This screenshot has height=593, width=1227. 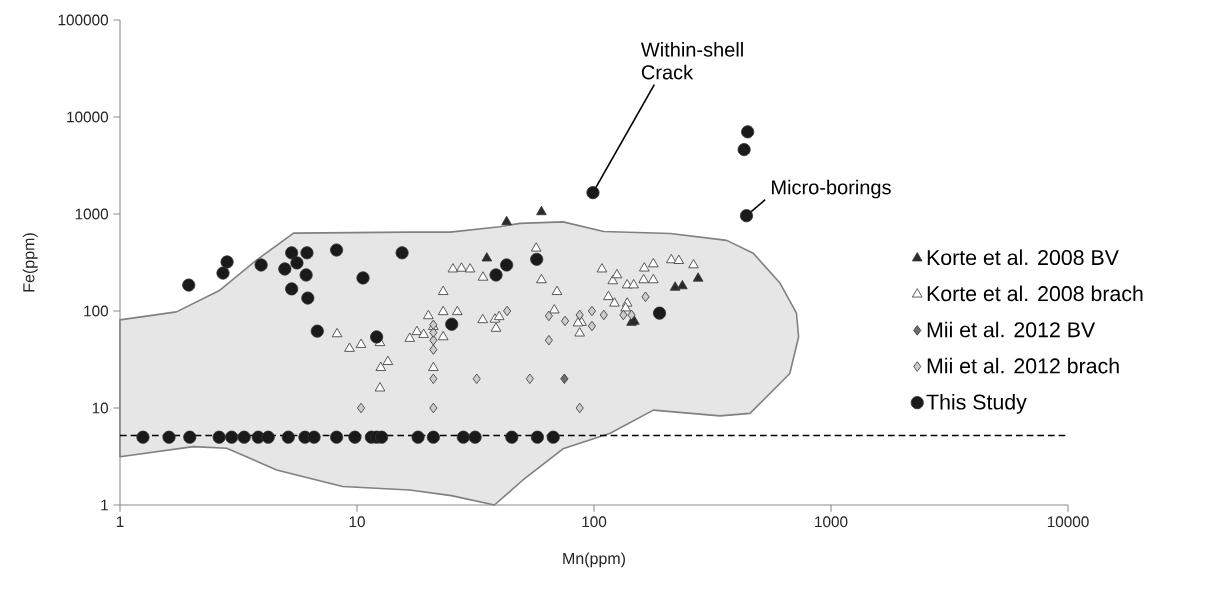 What do you see at coordinates (831, 189) in the screenshot?
I see `annotation: Micro-borings` at bounding box center [831, 189].